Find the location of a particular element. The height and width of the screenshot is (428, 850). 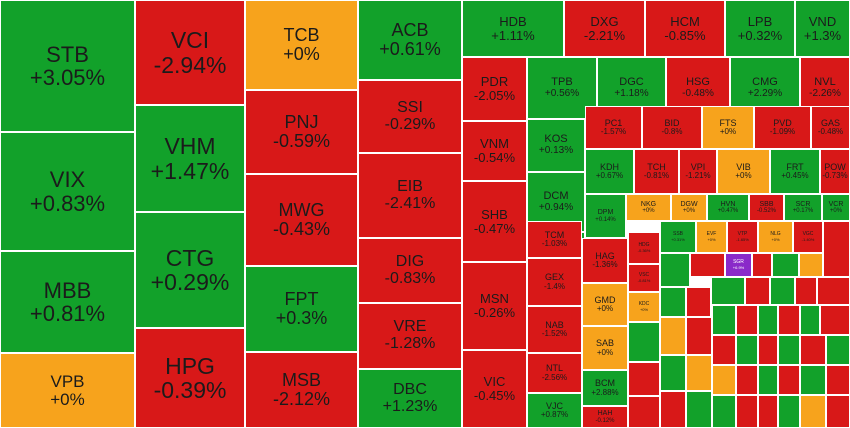

heatmap-tile-vjc: VJC +0.87% is located at coordinates (554, 410).